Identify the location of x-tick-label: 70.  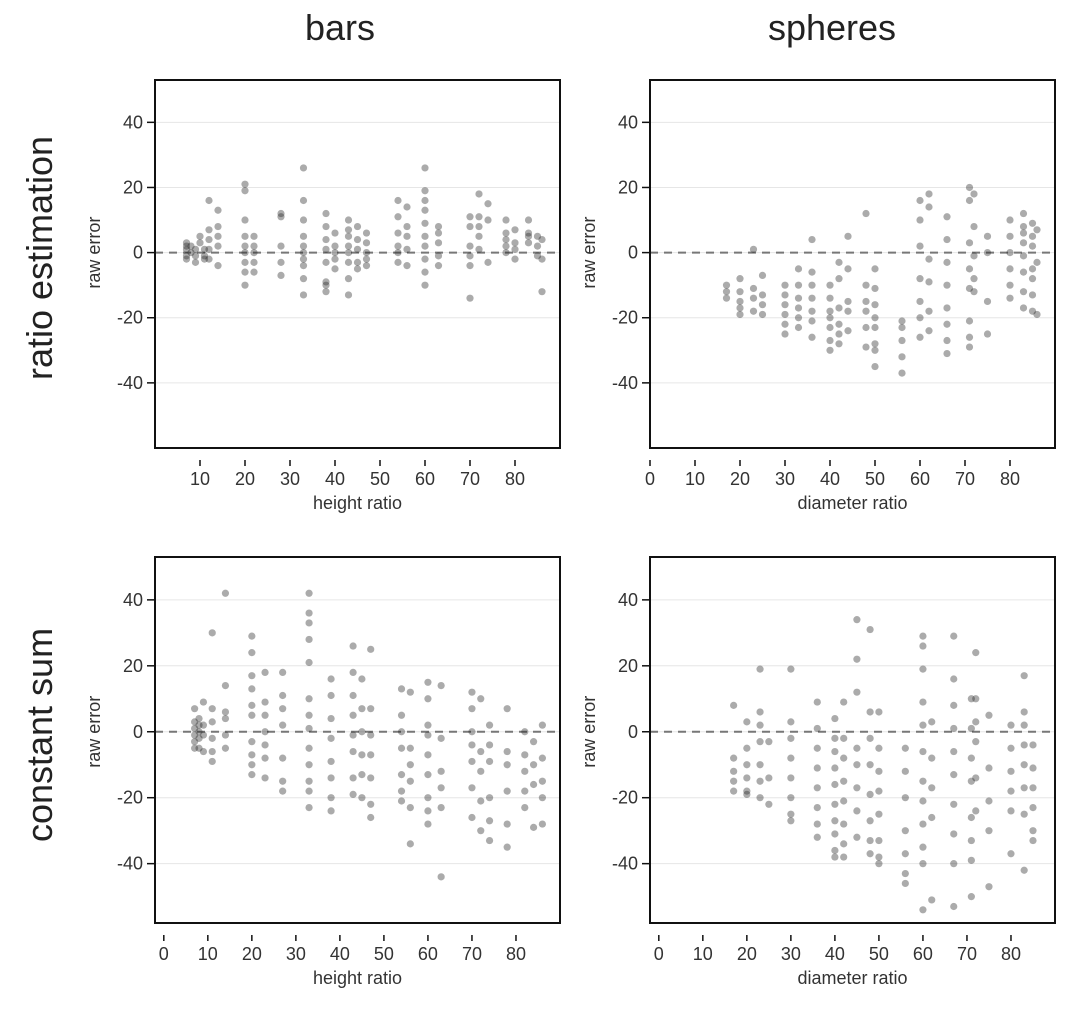
(967, 954).